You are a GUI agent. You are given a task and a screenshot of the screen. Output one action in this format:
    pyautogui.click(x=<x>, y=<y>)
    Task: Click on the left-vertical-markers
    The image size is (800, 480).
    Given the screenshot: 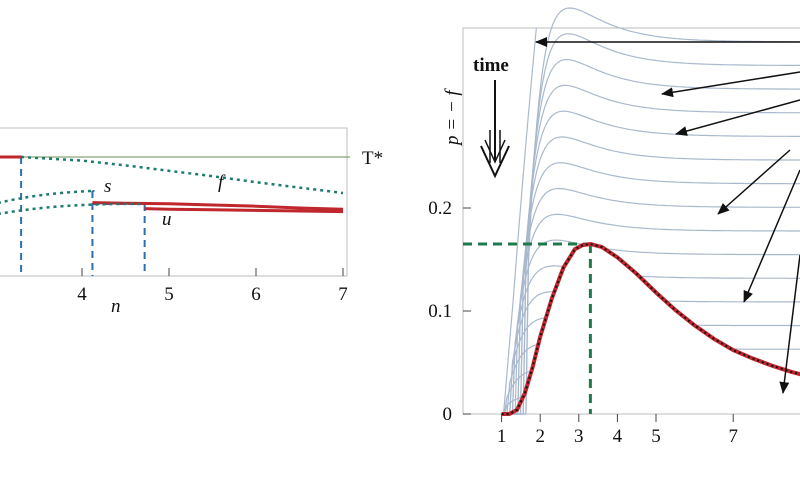 What is the action you would take?
    pyautogui.click(x=83, y=216)
    